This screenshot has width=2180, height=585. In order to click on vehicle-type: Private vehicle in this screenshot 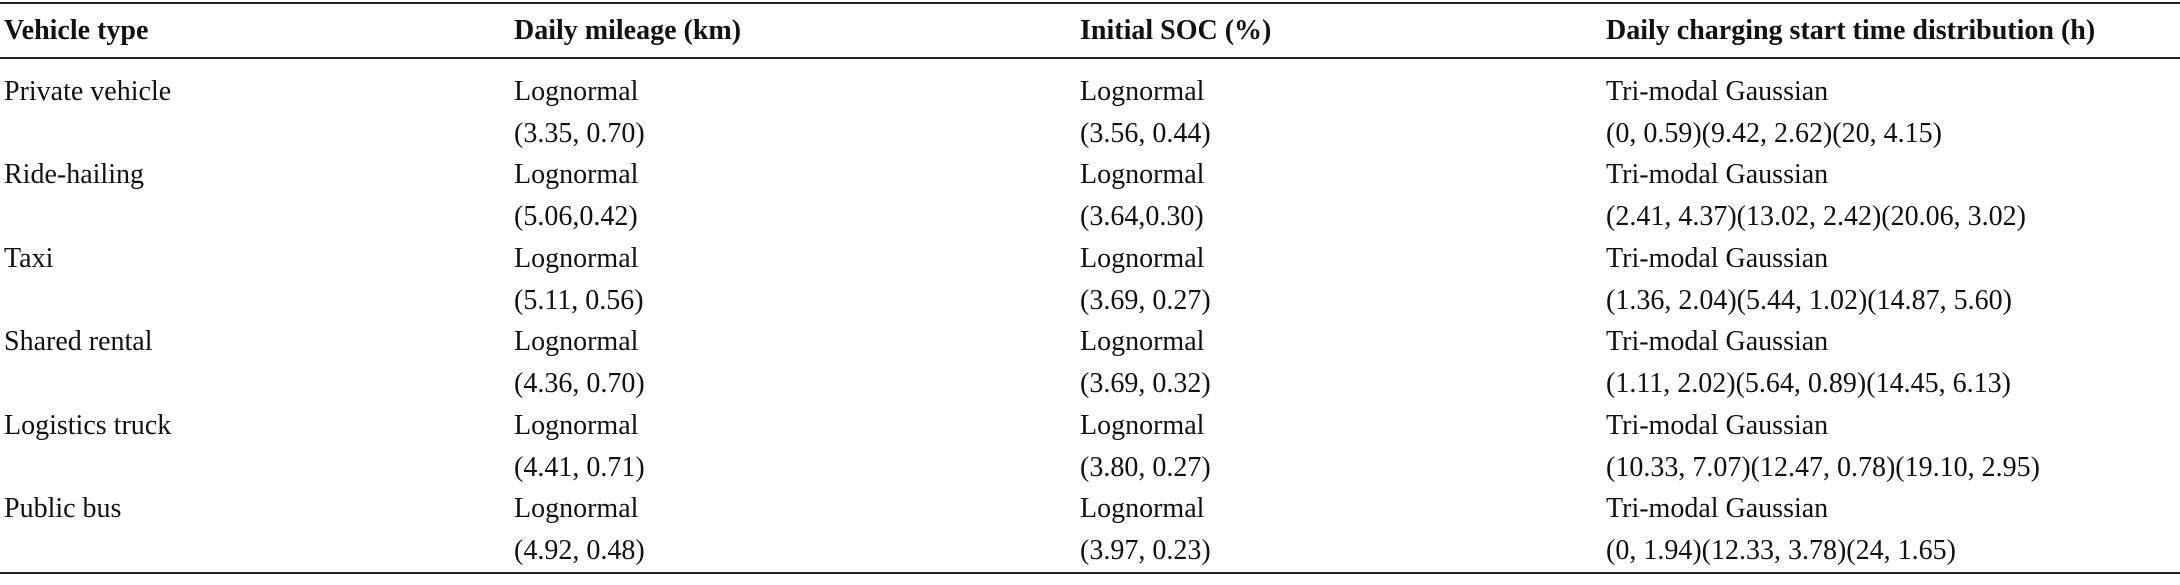, I will do `click(88, 91)`.